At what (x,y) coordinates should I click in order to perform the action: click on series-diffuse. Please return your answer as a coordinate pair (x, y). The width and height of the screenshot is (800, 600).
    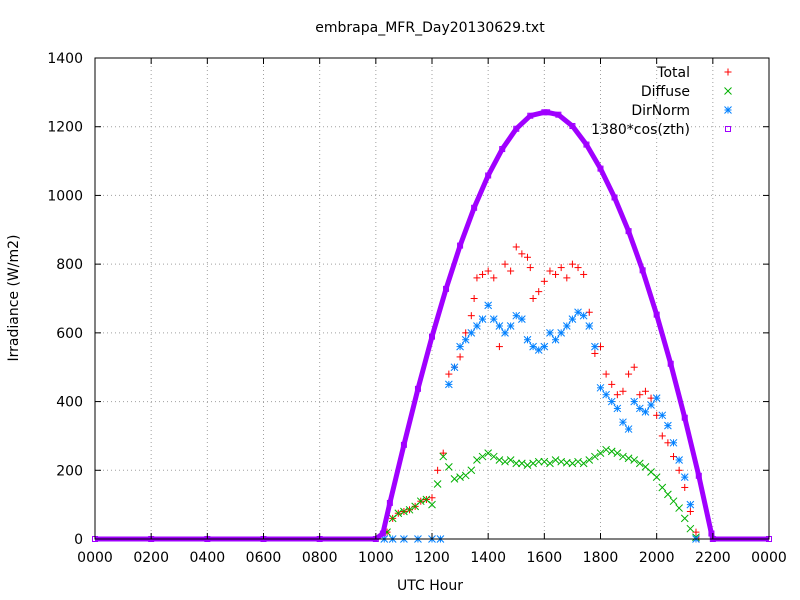
    Looking at the image, I should click on (541, 493).